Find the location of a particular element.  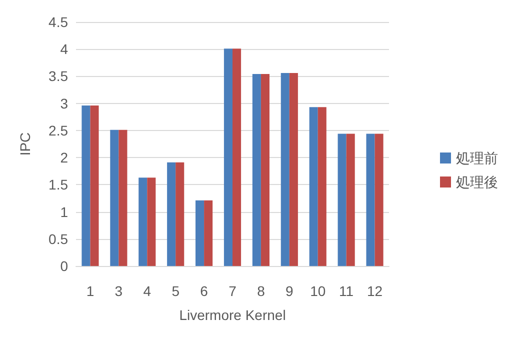

x-tick-label: 7 is located at coordinates (232, 291).